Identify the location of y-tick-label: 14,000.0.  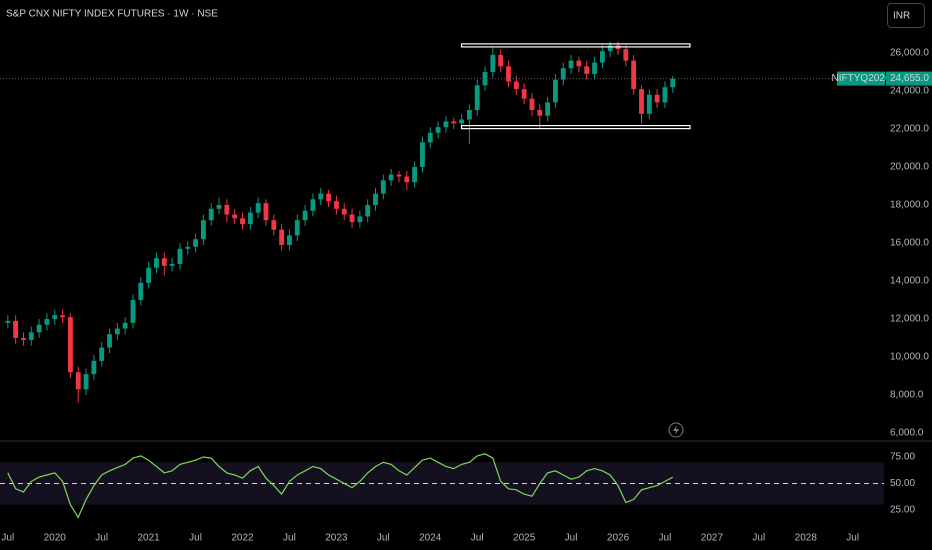
(909, 281).